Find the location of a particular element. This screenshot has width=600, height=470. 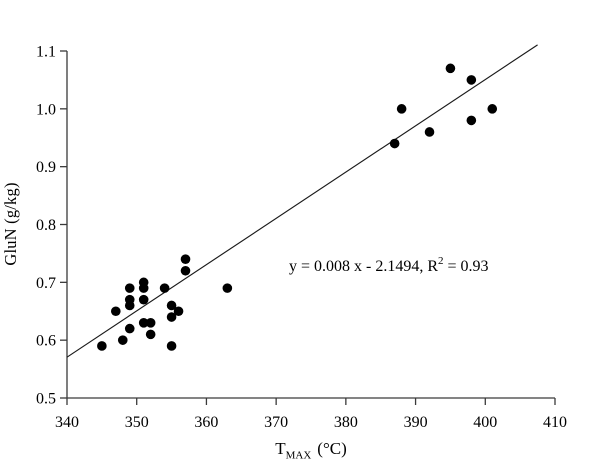

x-axis-label-unit: (°C) is located at coordinates (332, 448).